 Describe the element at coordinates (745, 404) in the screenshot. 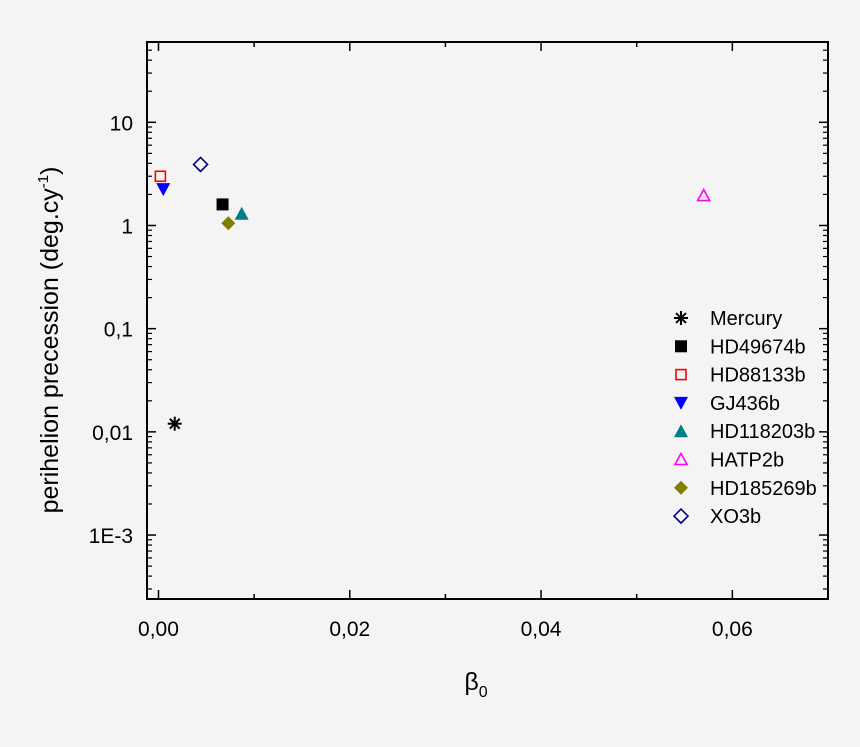

I see `legend-label: GJ436b` at that location.